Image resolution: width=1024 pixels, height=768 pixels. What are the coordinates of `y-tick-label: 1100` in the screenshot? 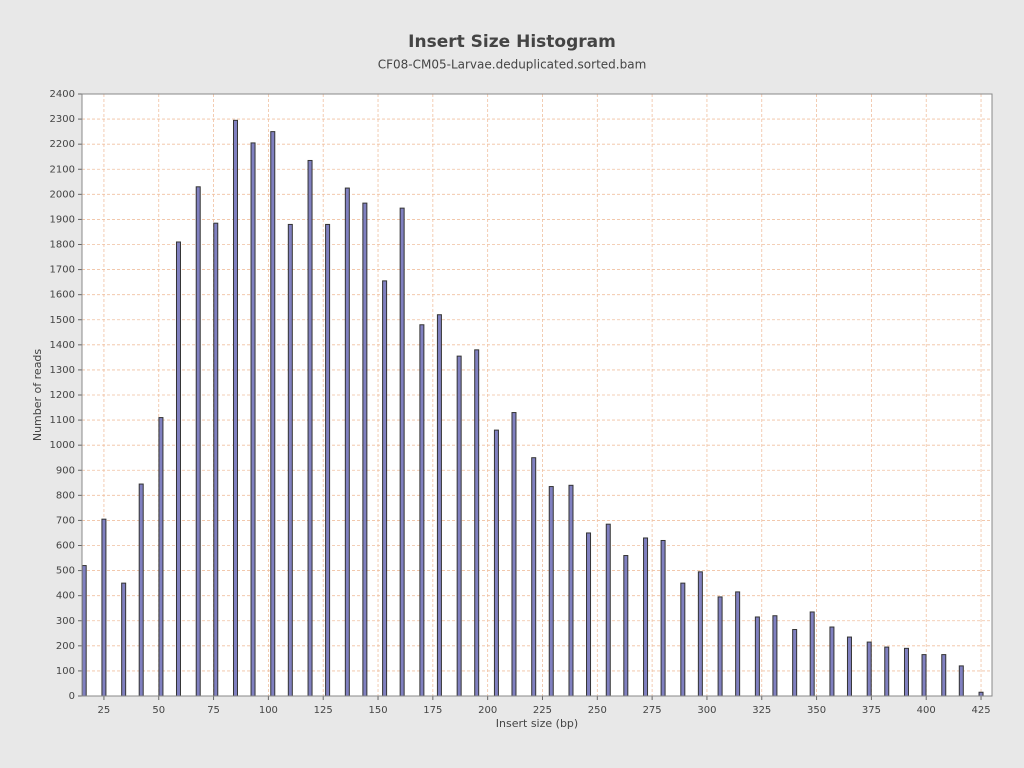 It's located at (62, 420).